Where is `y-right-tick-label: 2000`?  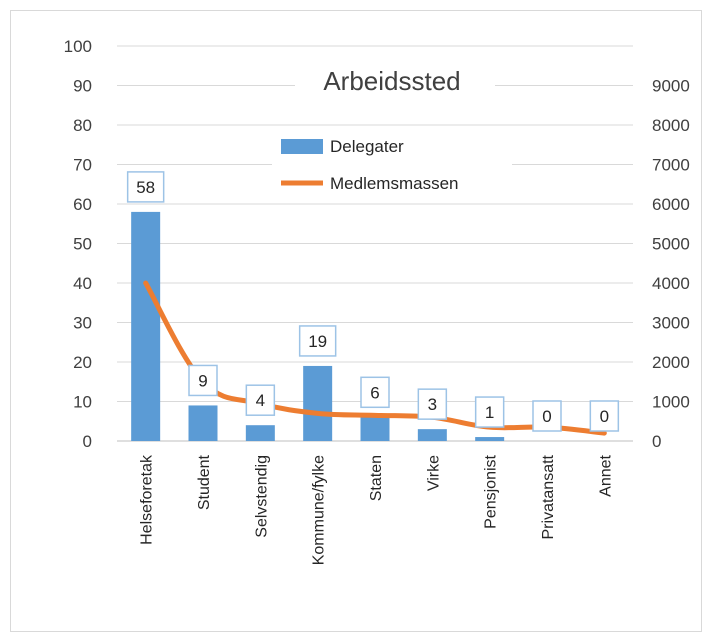
y-right-tick-label: 2000 is located at coordinates (671, 362).